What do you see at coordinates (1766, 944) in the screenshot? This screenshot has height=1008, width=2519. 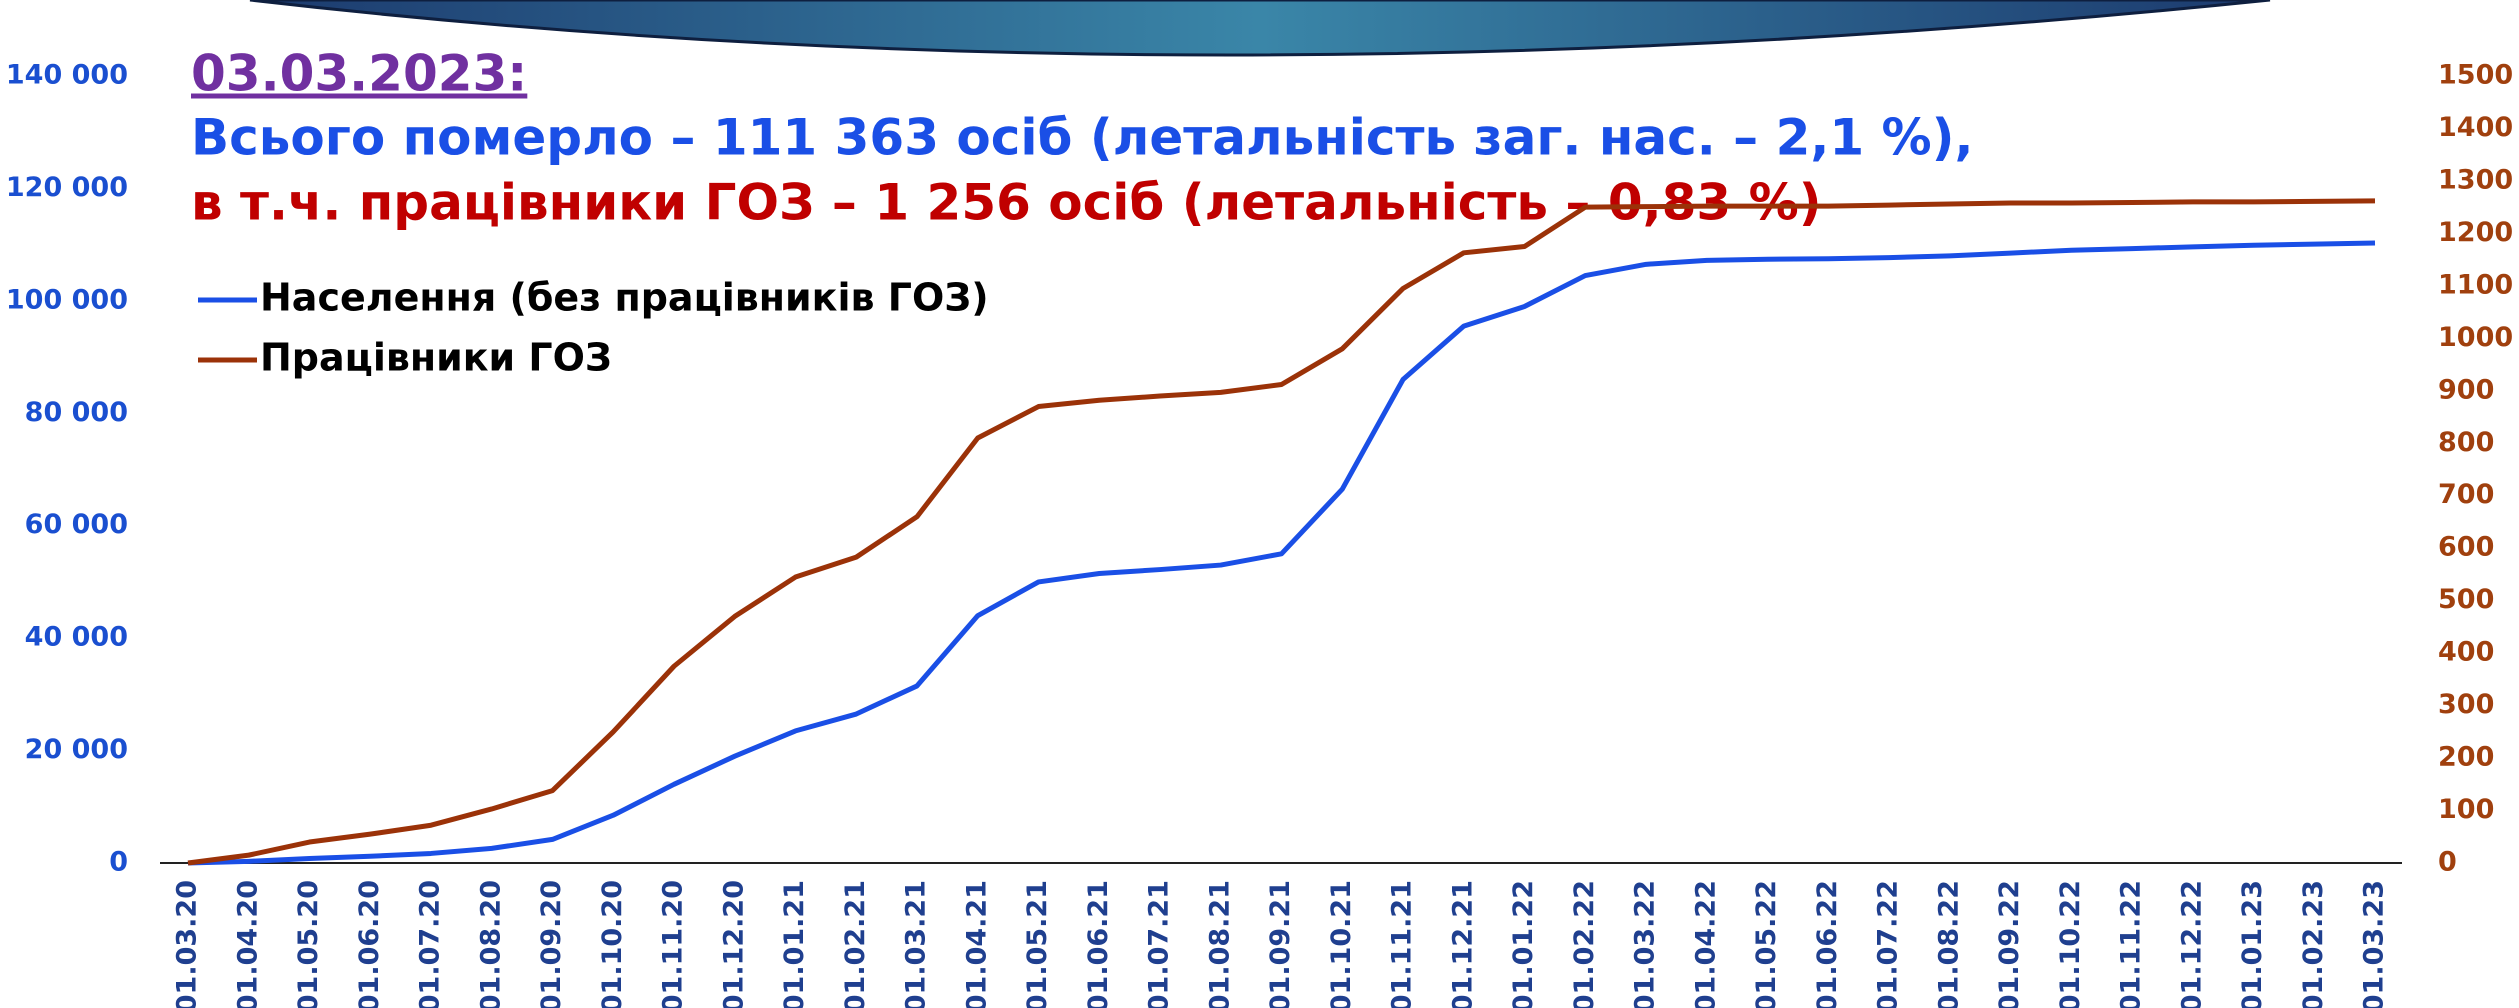 I see `x-tick-label: 01.05.22` at bounding box center [1766, 944].